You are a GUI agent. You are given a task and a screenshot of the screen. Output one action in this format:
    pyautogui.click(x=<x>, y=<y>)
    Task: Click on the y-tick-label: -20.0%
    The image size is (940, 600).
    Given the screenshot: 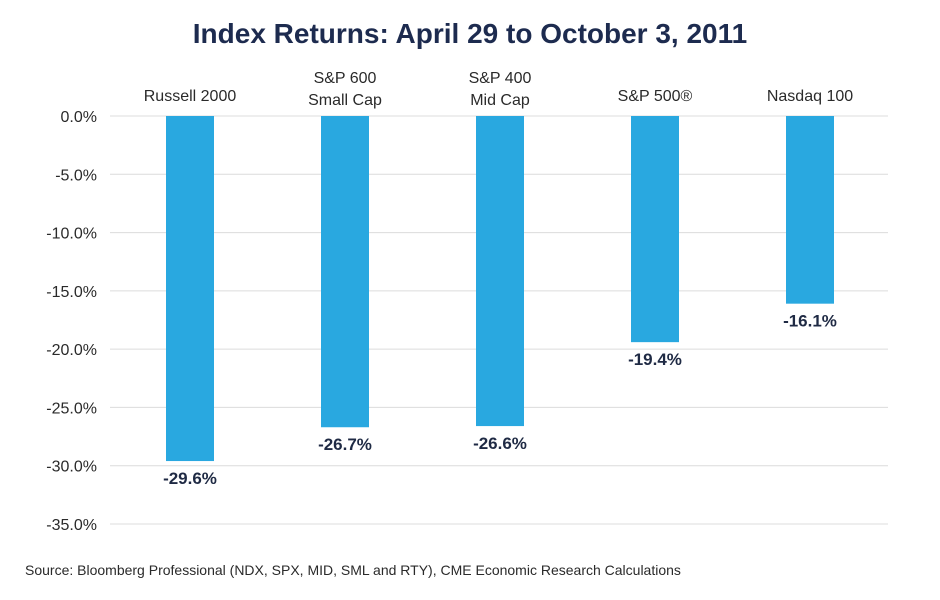 What is the action you would take?
    pyautogui.click(x=71, y=350)
    